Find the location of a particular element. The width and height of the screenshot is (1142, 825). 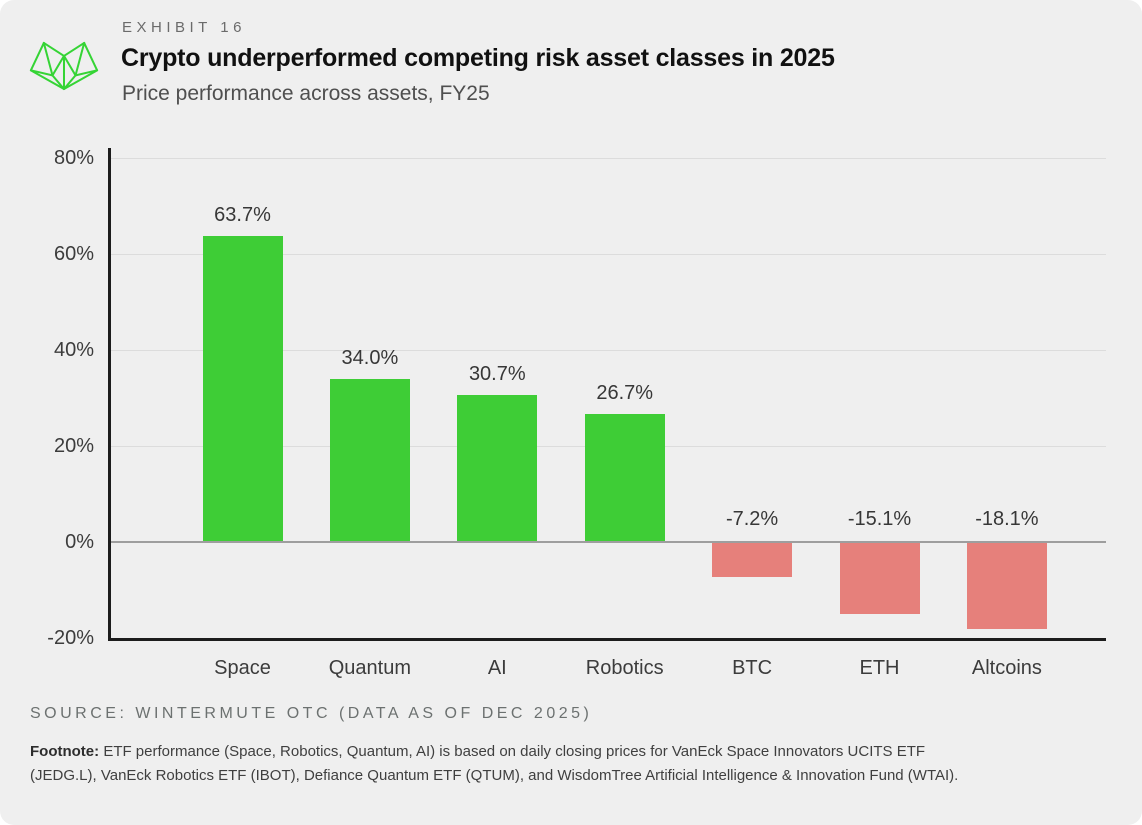

bar-eth is located at coordinates (879, 578).